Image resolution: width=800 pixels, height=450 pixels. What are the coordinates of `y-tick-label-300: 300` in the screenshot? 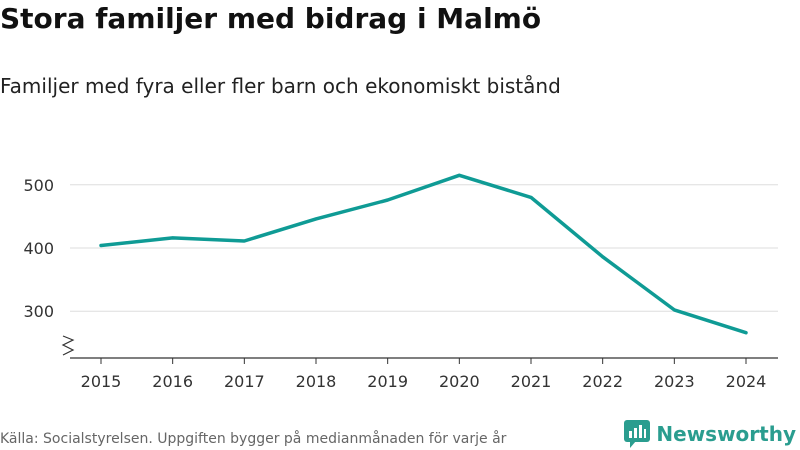 It's located at (38, 311).